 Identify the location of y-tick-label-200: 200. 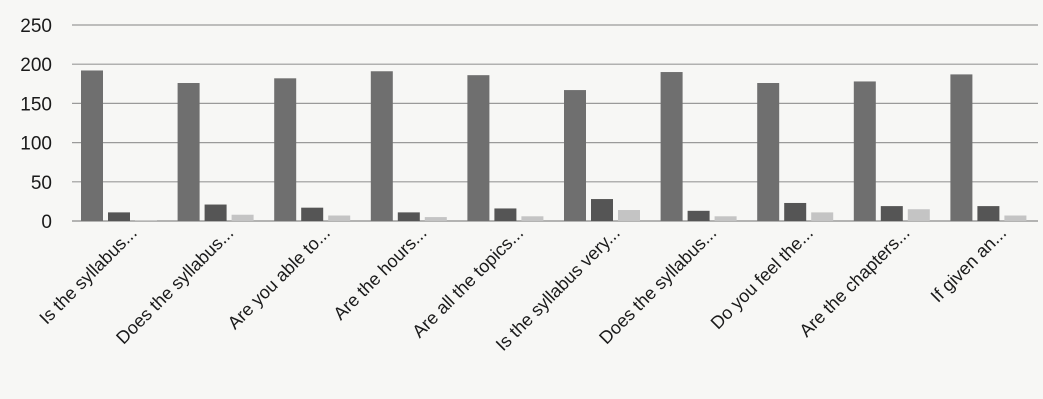
(36, 65).